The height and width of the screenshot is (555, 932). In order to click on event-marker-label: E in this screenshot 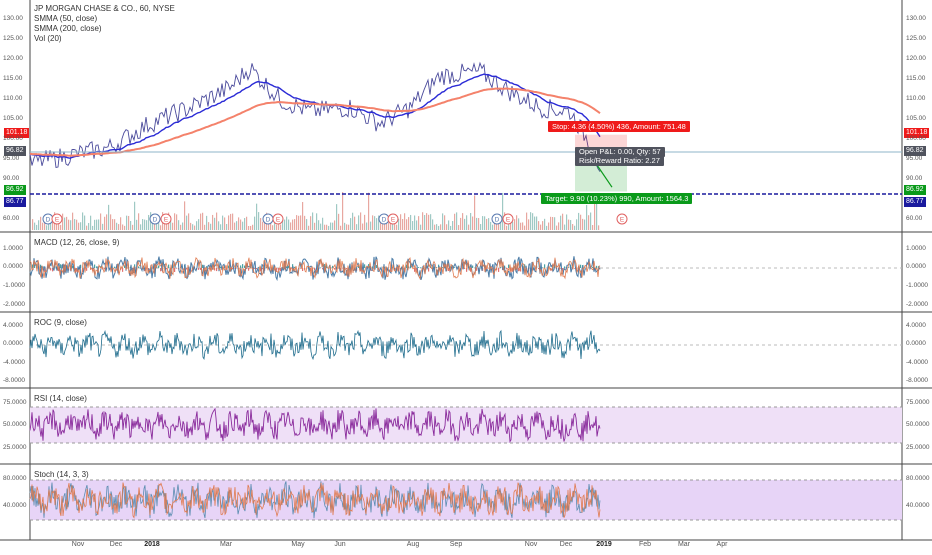, I will do `click(166, 220)`.